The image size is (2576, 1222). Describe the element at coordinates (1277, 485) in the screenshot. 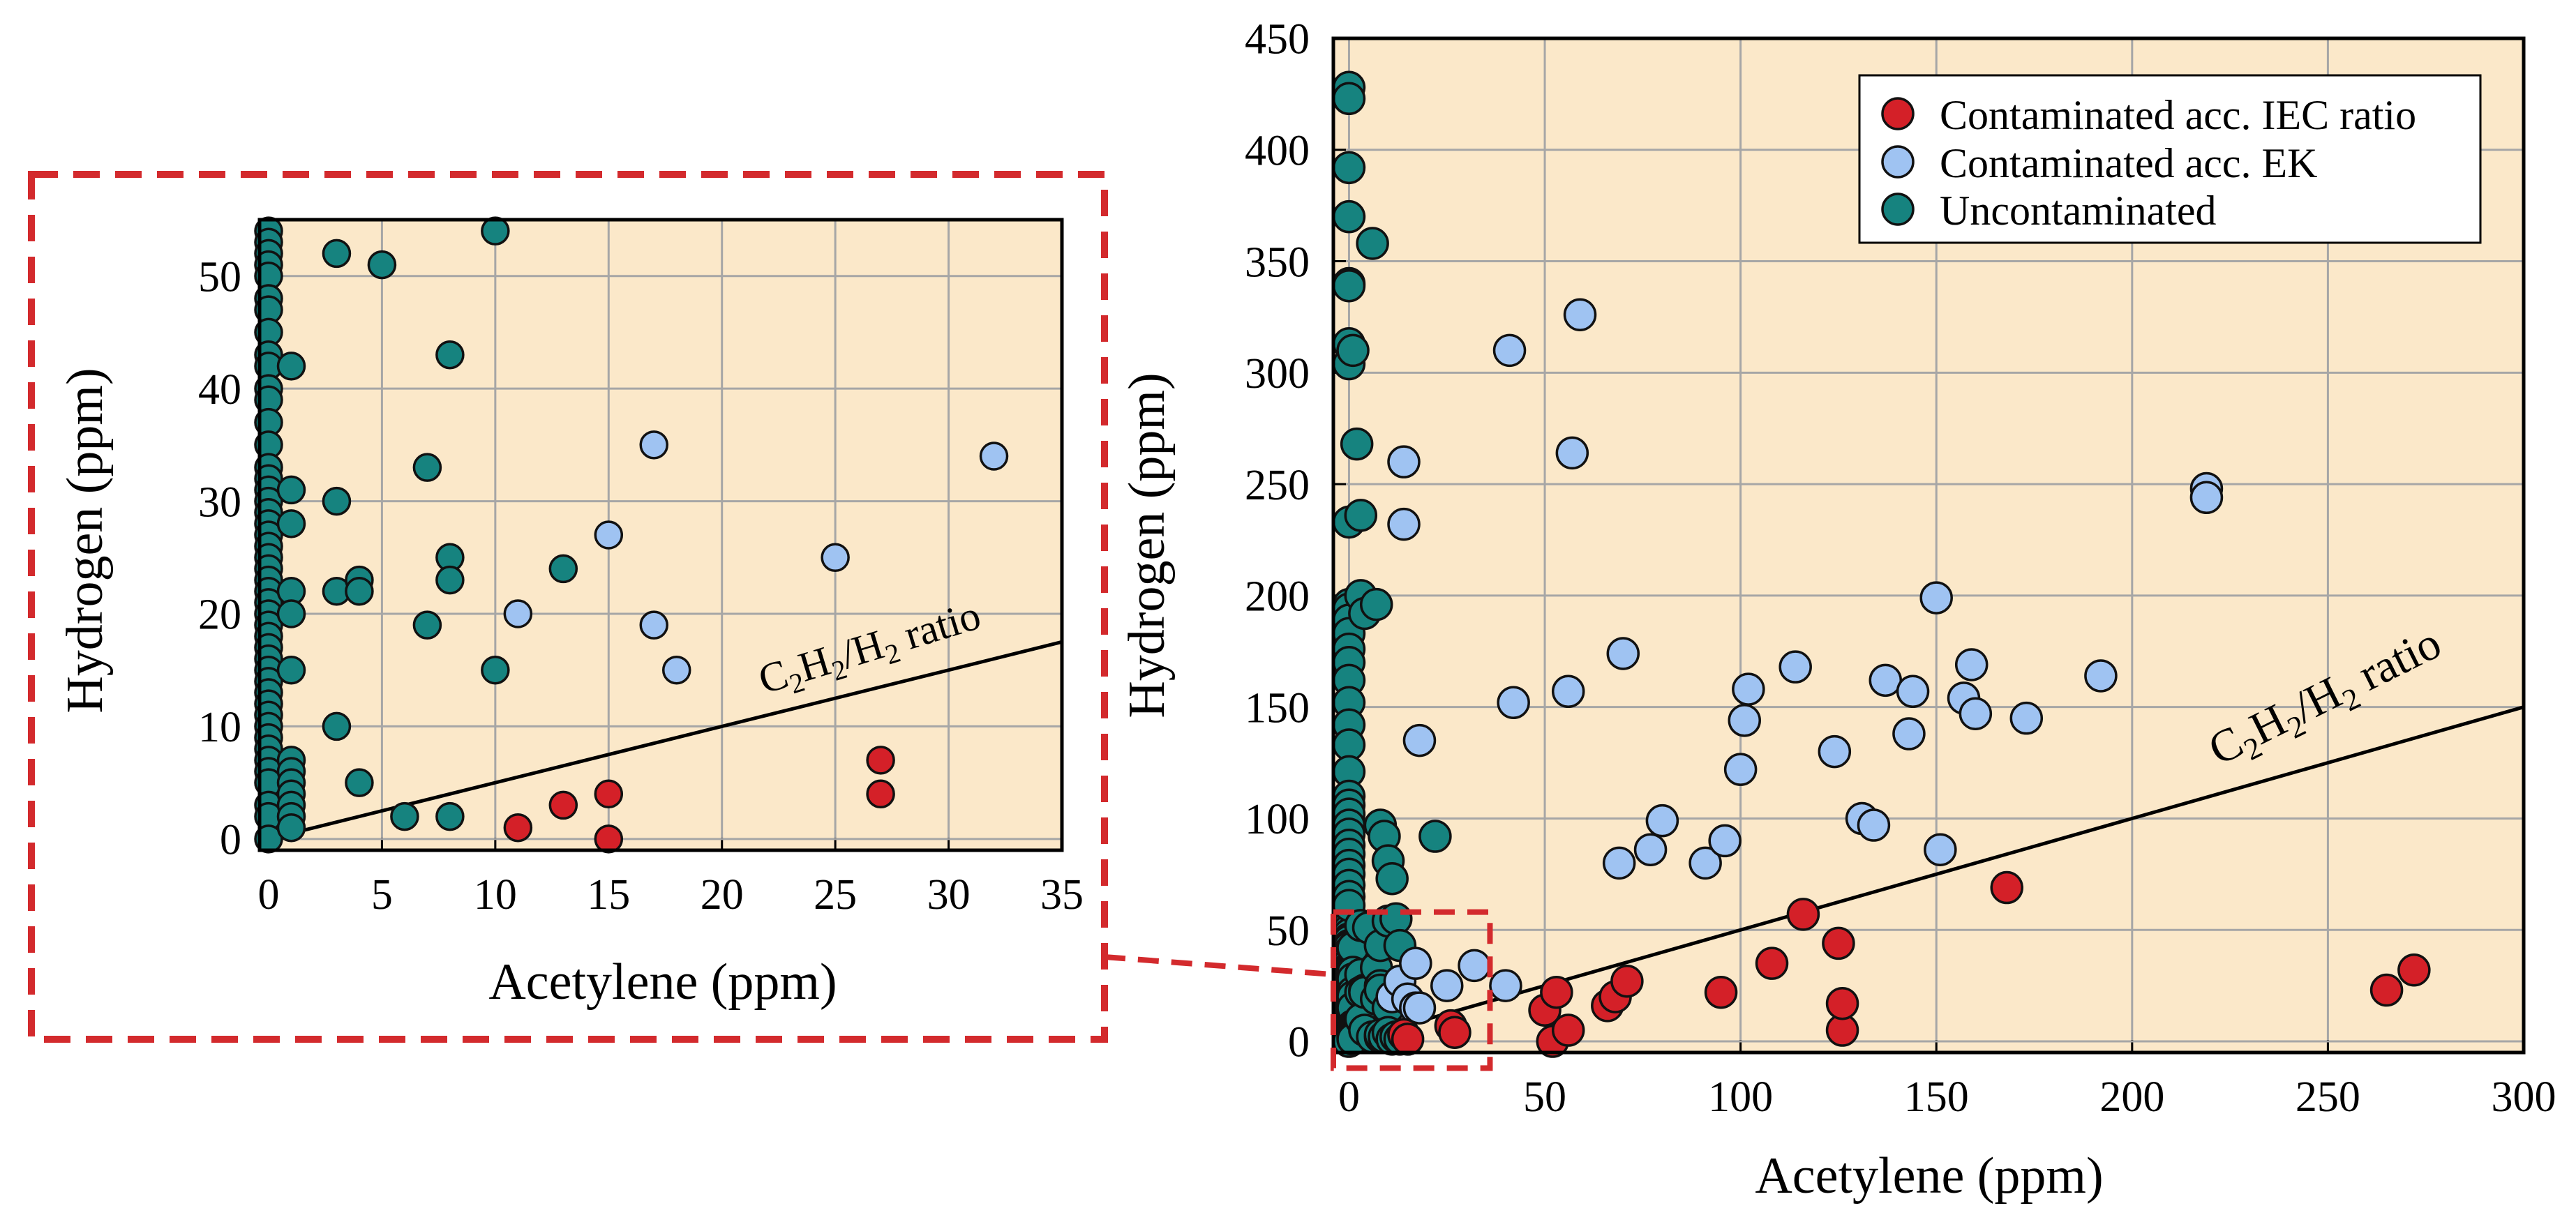

I see `y-tick-label: 250` at that location.